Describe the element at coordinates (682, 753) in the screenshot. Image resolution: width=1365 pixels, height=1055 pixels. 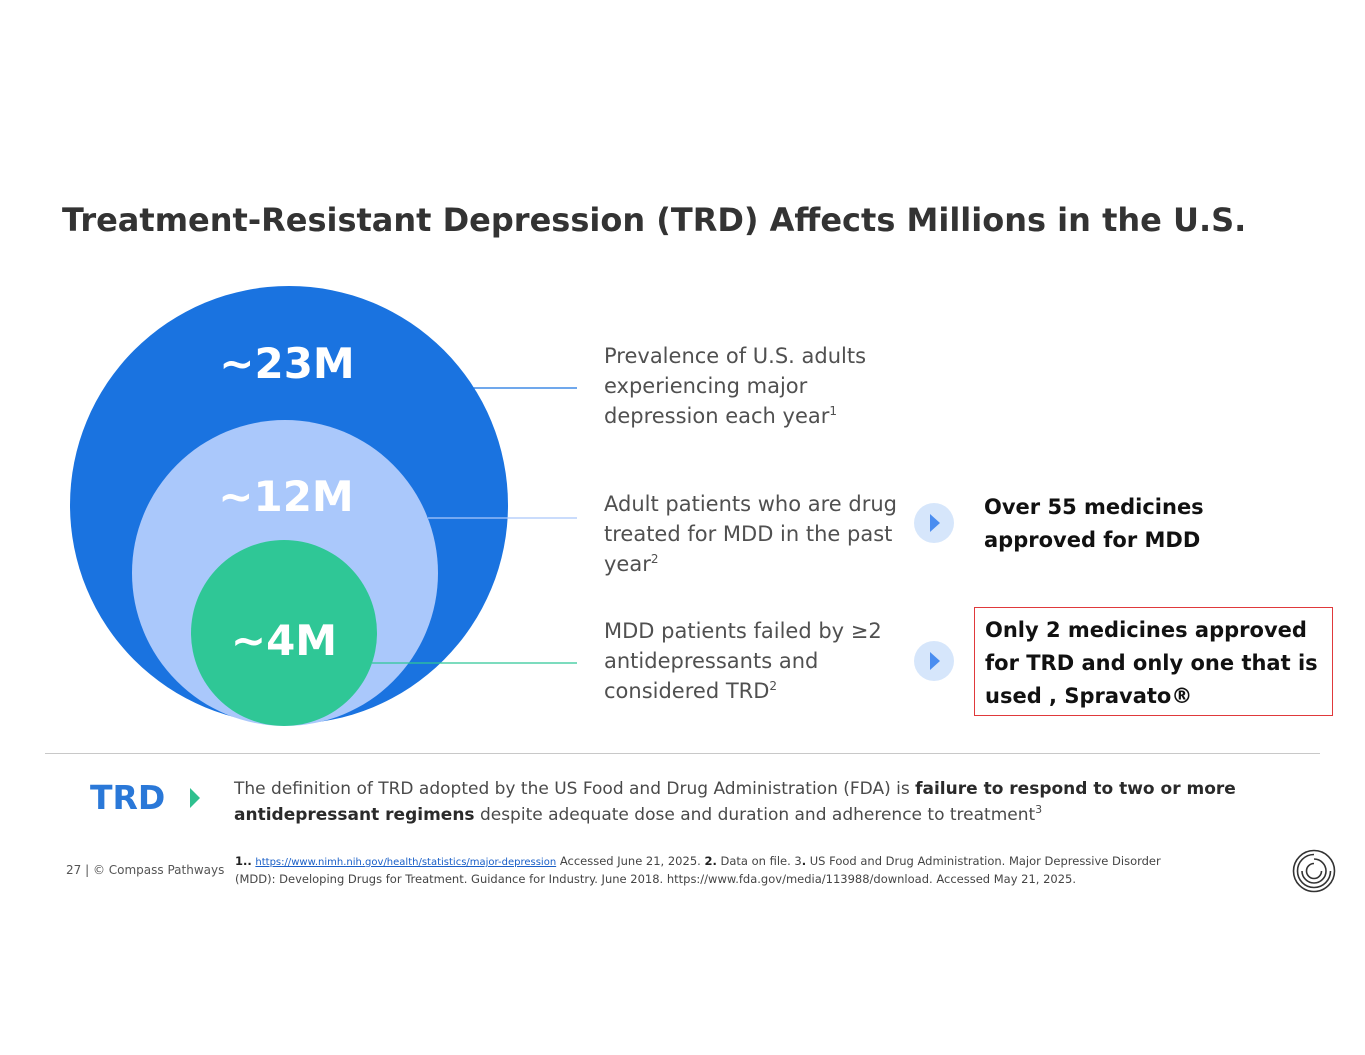
I see `section-divider` at that location.